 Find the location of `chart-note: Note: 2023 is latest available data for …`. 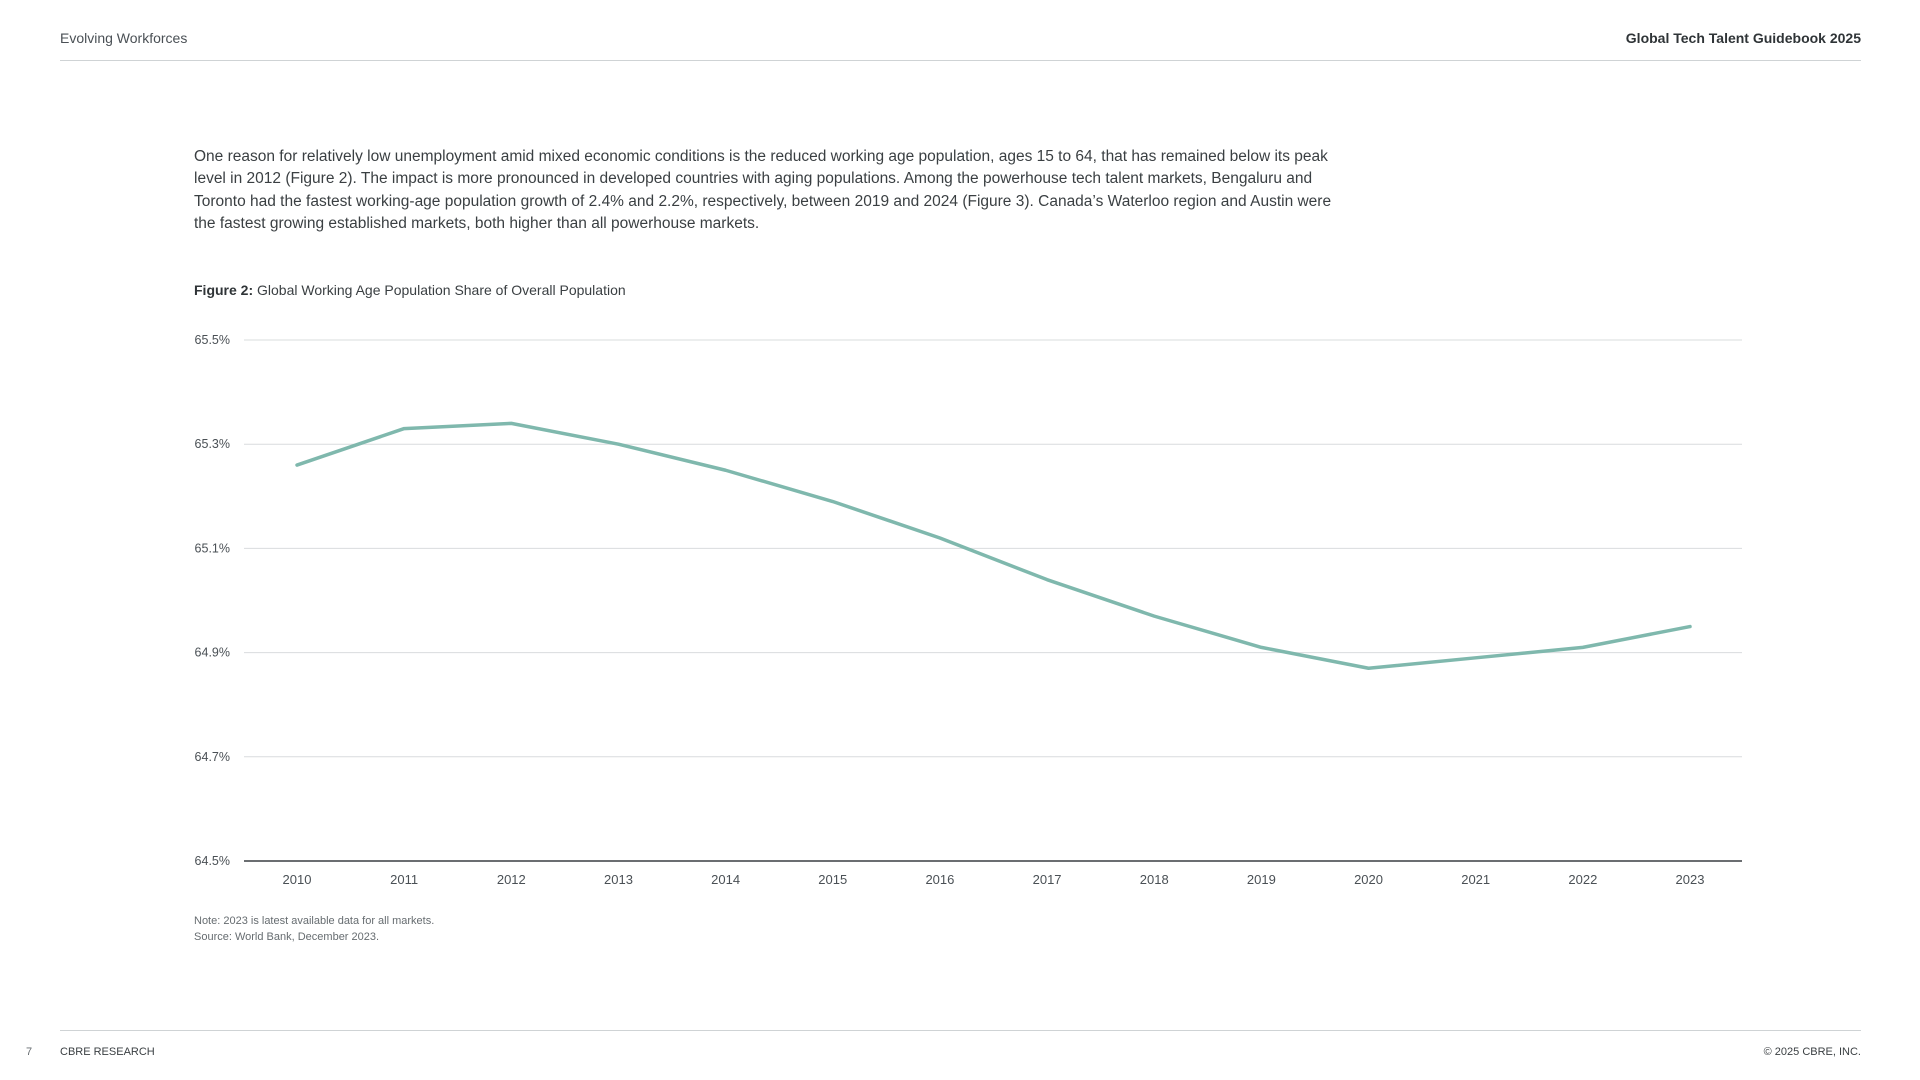

chart-note: Note: 2023 is latest available data for … is located at coordinates (314, 921).